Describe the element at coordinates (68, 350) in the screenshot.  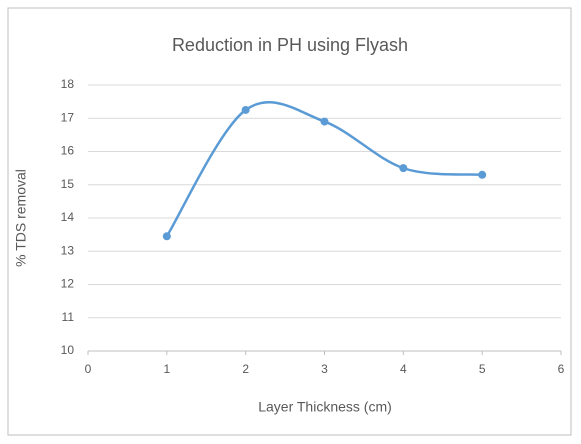
I see `y-tick-label: 10` at that location.